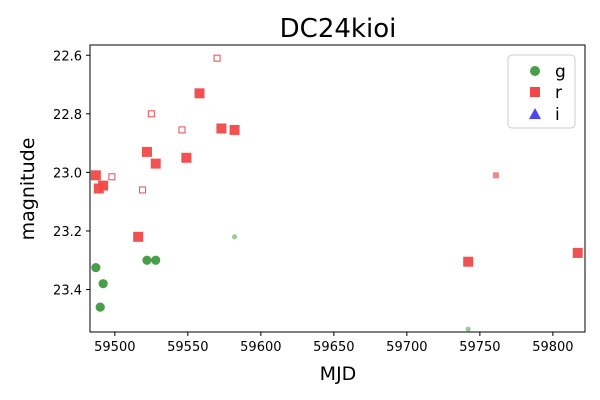  I want to click on x-tick-label: 59800, so click(552, 347).